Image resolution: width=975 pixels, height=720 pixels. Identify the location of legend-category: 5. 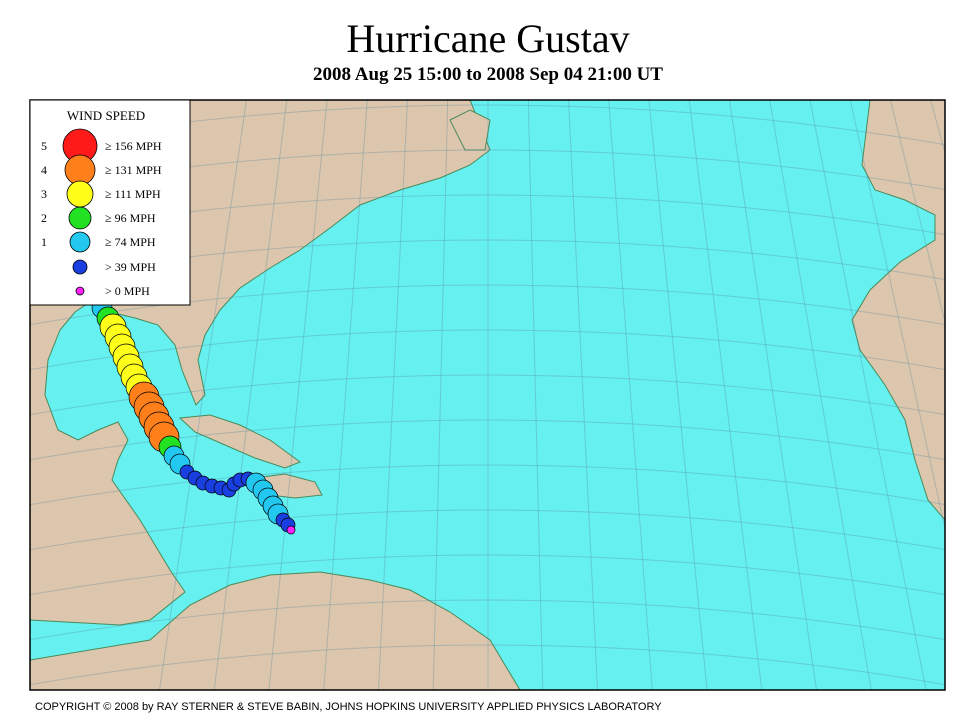
(44, 146).